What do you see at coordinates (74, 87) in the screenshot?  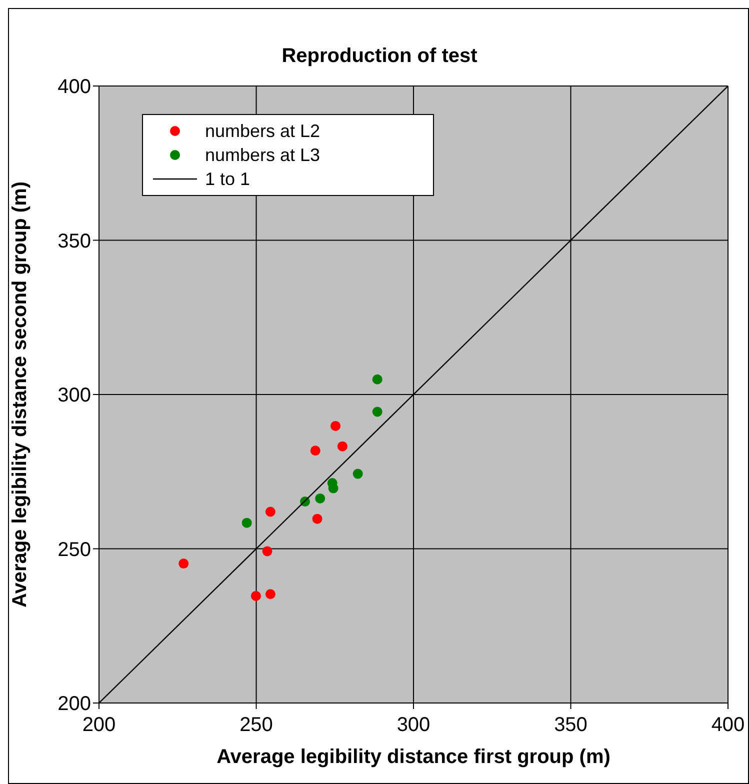 I see `y-tick-label: 400` at bounding box center [74, 87].